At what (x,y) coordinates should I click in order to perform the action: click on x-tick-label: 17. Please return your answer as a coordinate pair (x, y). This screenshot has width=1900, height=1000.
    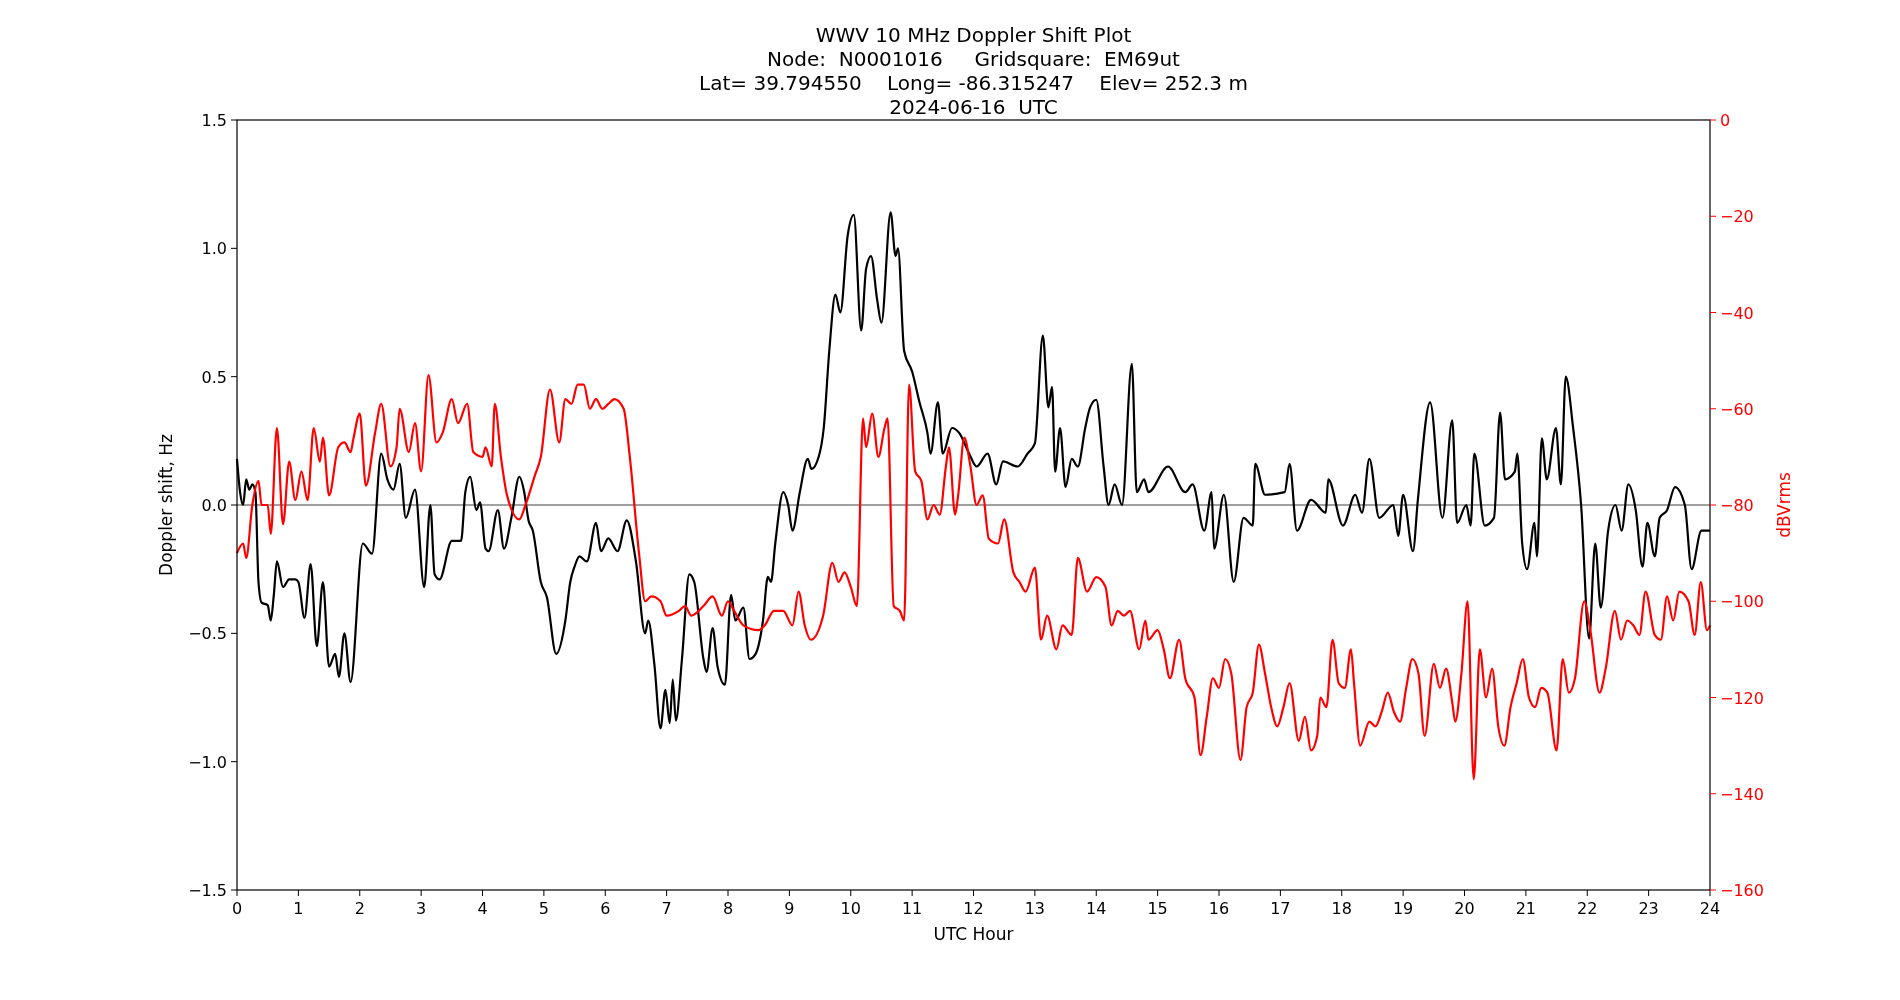
    Looking at the image, I should click on (1280, 908).